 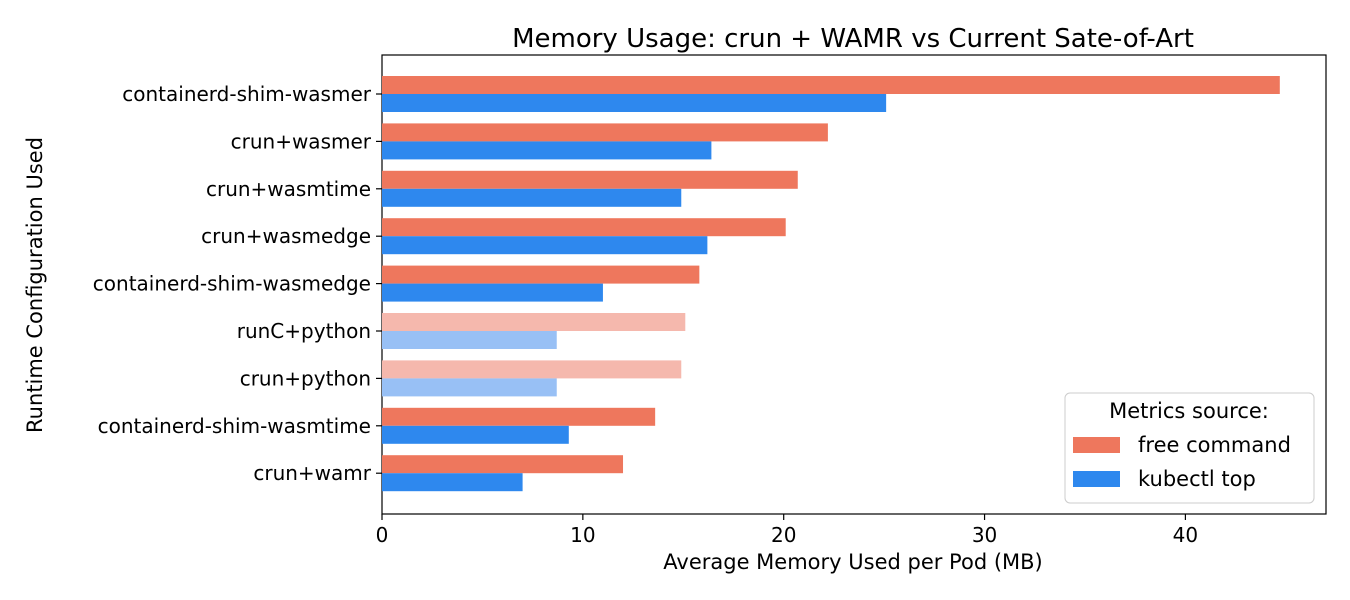 What do you see at coordinates (1189, 411) in the screenshot?
I see `legend-title: Metrics source:` at bounding box center [1189, 411].